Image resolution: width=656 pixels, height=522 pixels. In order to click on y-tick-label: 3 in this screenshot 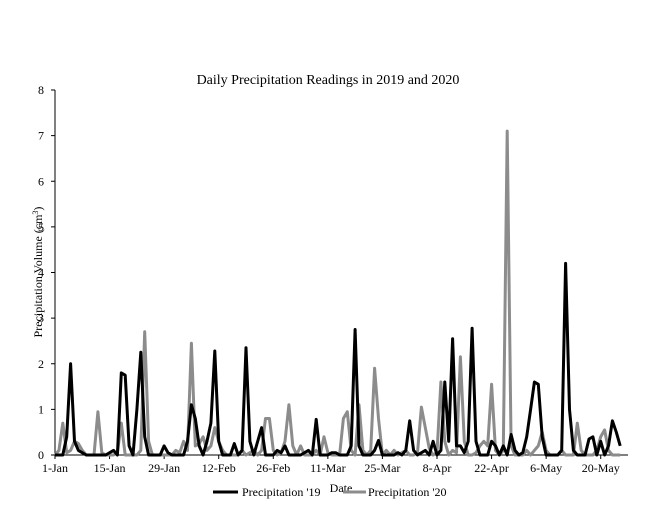, I will do `click(41, 318)`.